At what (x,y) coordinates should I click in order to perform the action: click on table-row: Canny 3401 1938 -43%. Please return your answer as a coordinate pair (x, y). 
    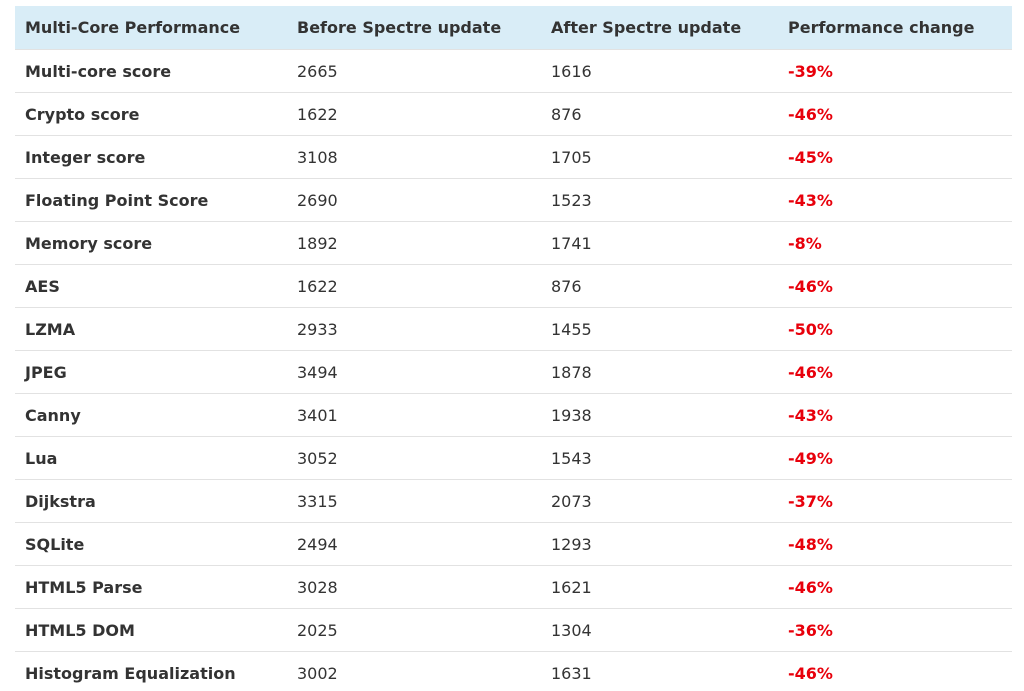
    Looking at the image, I should click on (513, 415).